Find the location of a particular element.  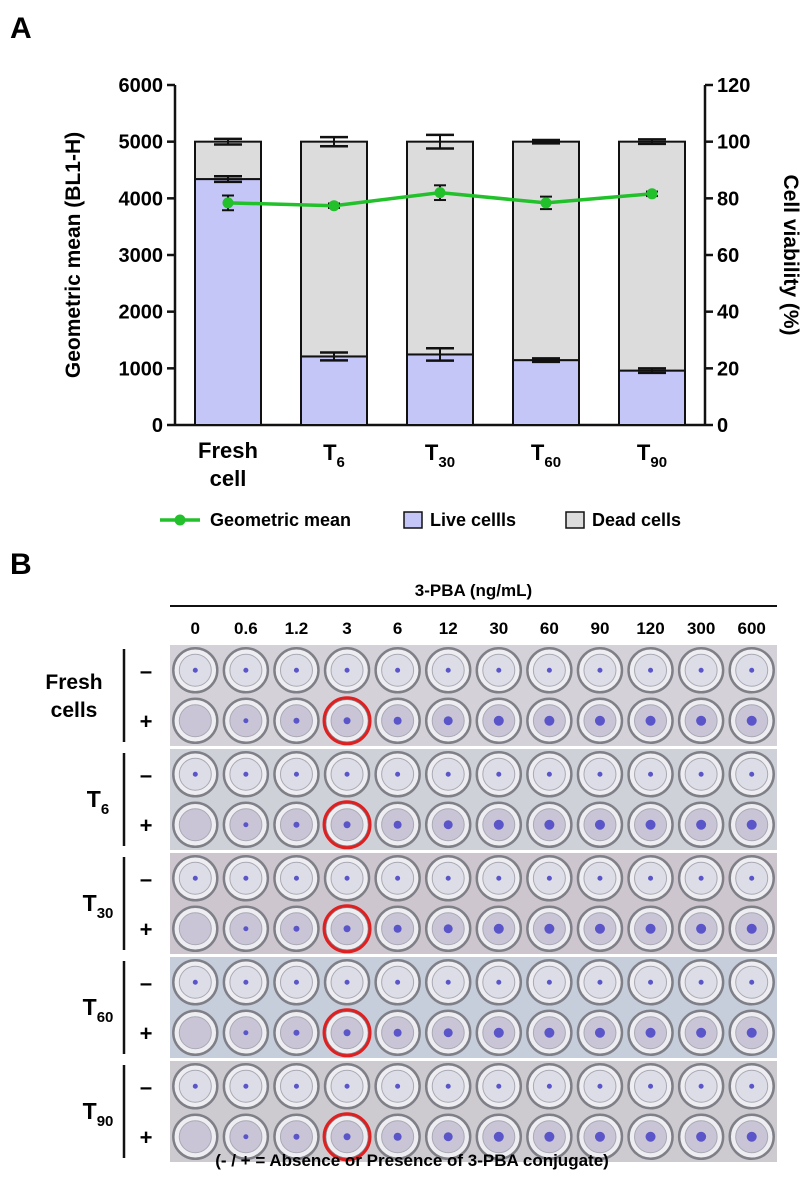

bar-live-cells is located at coordinates (546, 392).